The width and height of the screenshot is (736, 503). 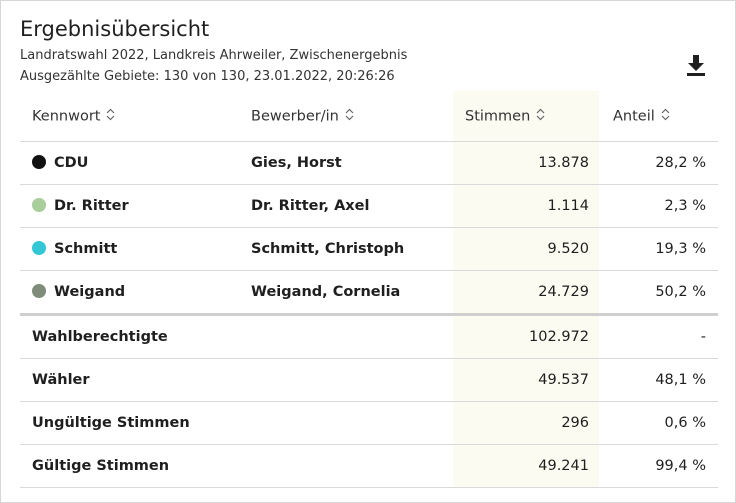 I want to click on summary-row: Wahlberechtigte 102.972 -, so click(x=369, y=336).